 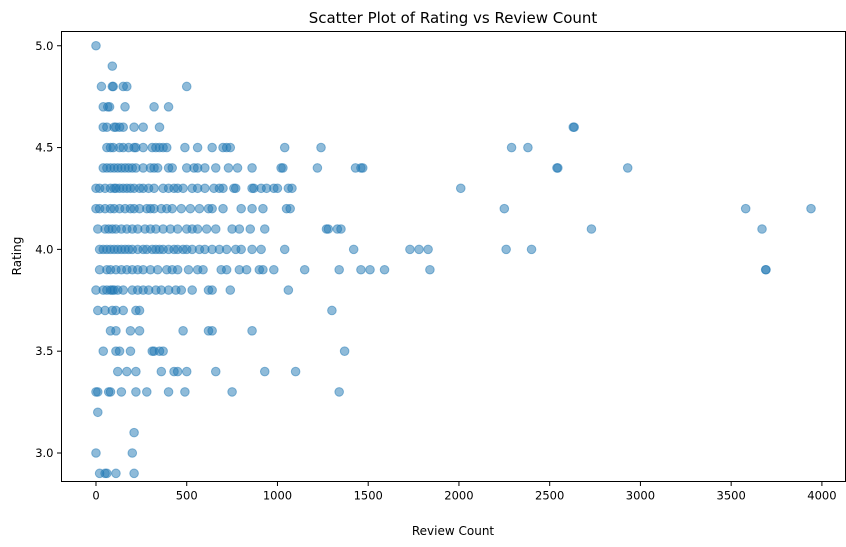 What do you see at coordinates (458, 496) in the screenshot?
I see `x-tick-label: 2000` at bounding box center [458, 496].